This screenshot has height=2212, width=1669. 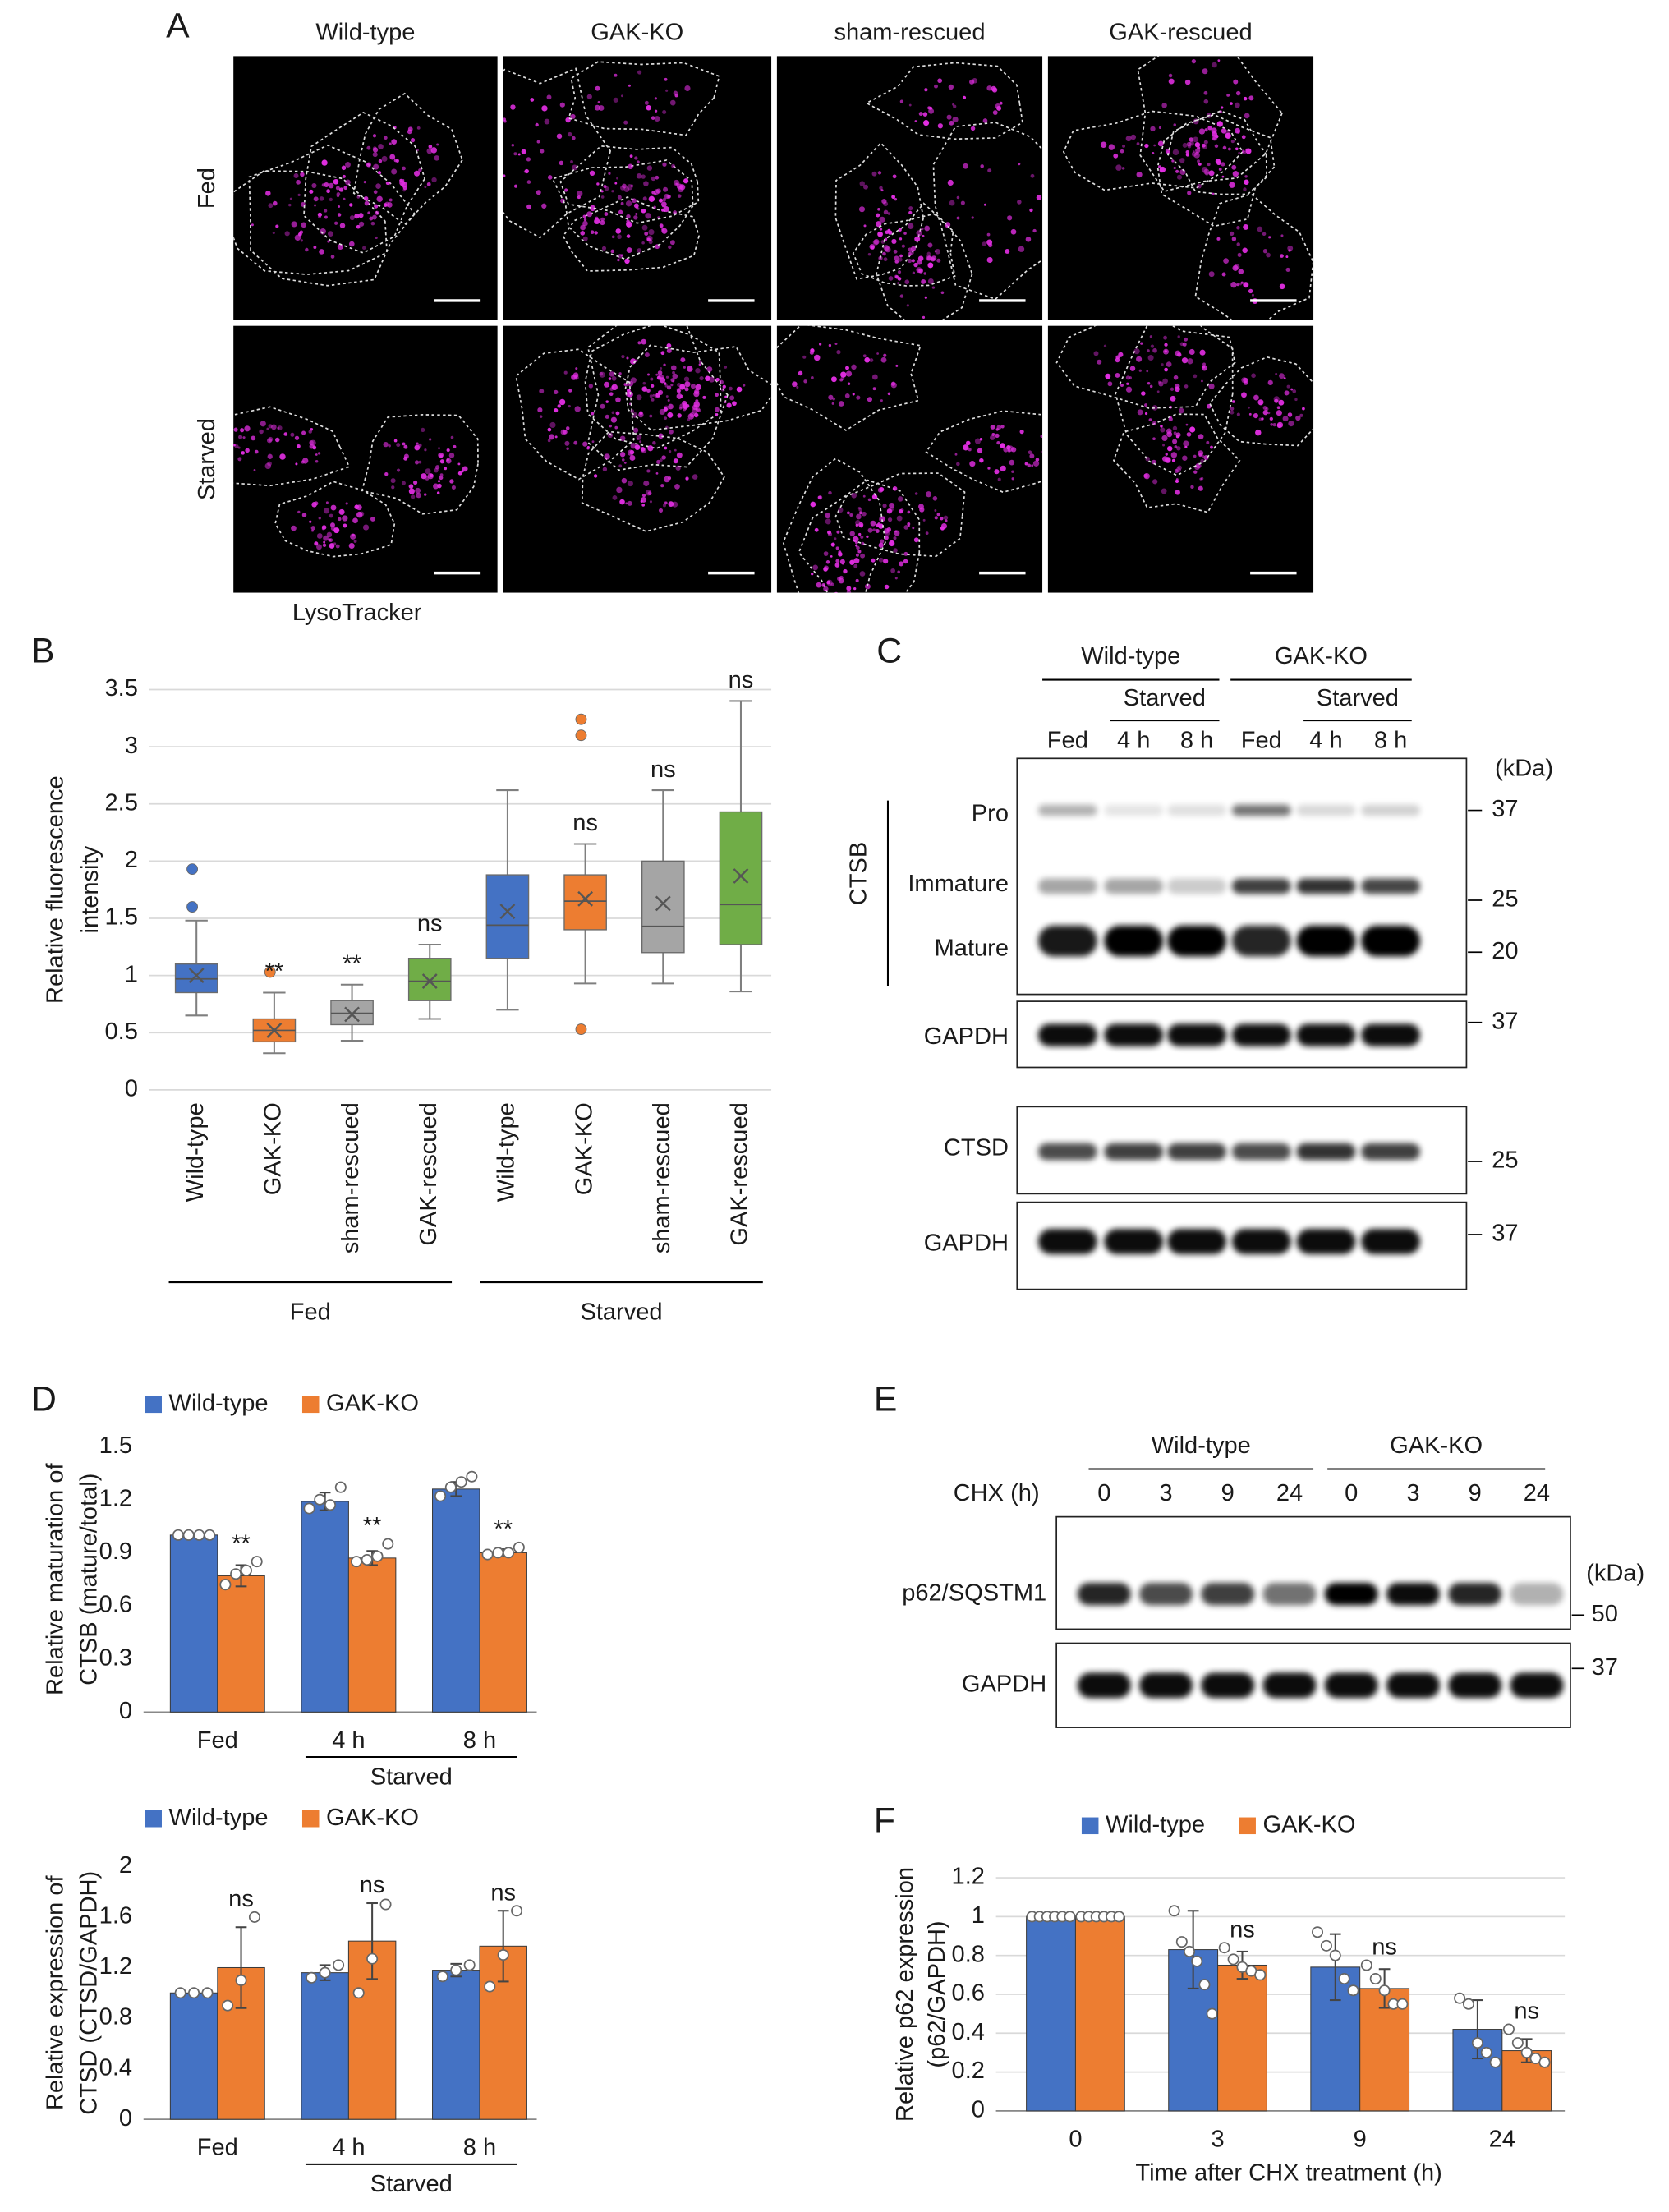 I want to click on micrograph-background, so click(x=909, y=188).